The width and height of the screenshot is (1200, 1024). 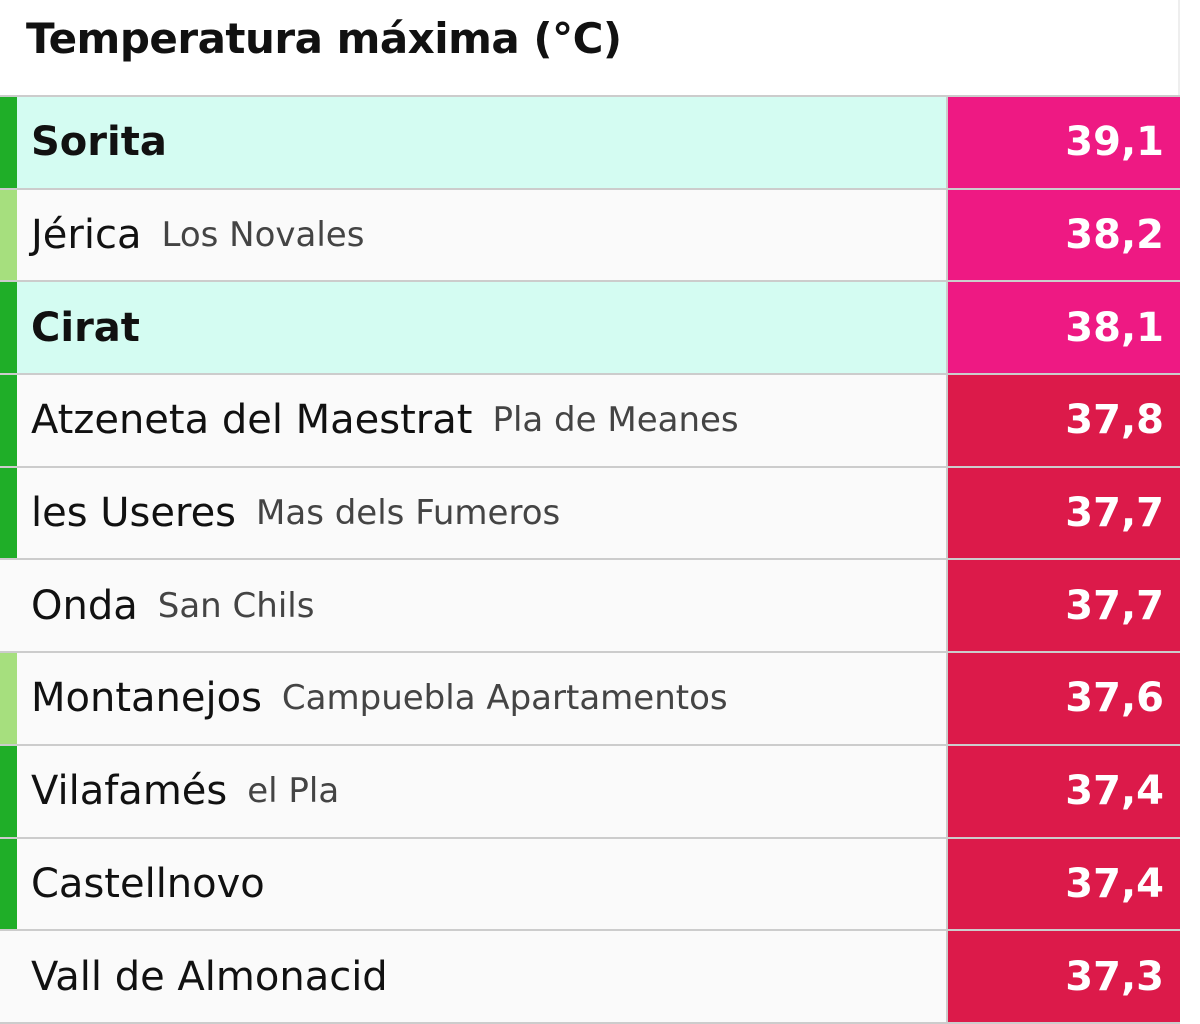 I want to click on station-town: Jérica, so click(x=86, y=235).